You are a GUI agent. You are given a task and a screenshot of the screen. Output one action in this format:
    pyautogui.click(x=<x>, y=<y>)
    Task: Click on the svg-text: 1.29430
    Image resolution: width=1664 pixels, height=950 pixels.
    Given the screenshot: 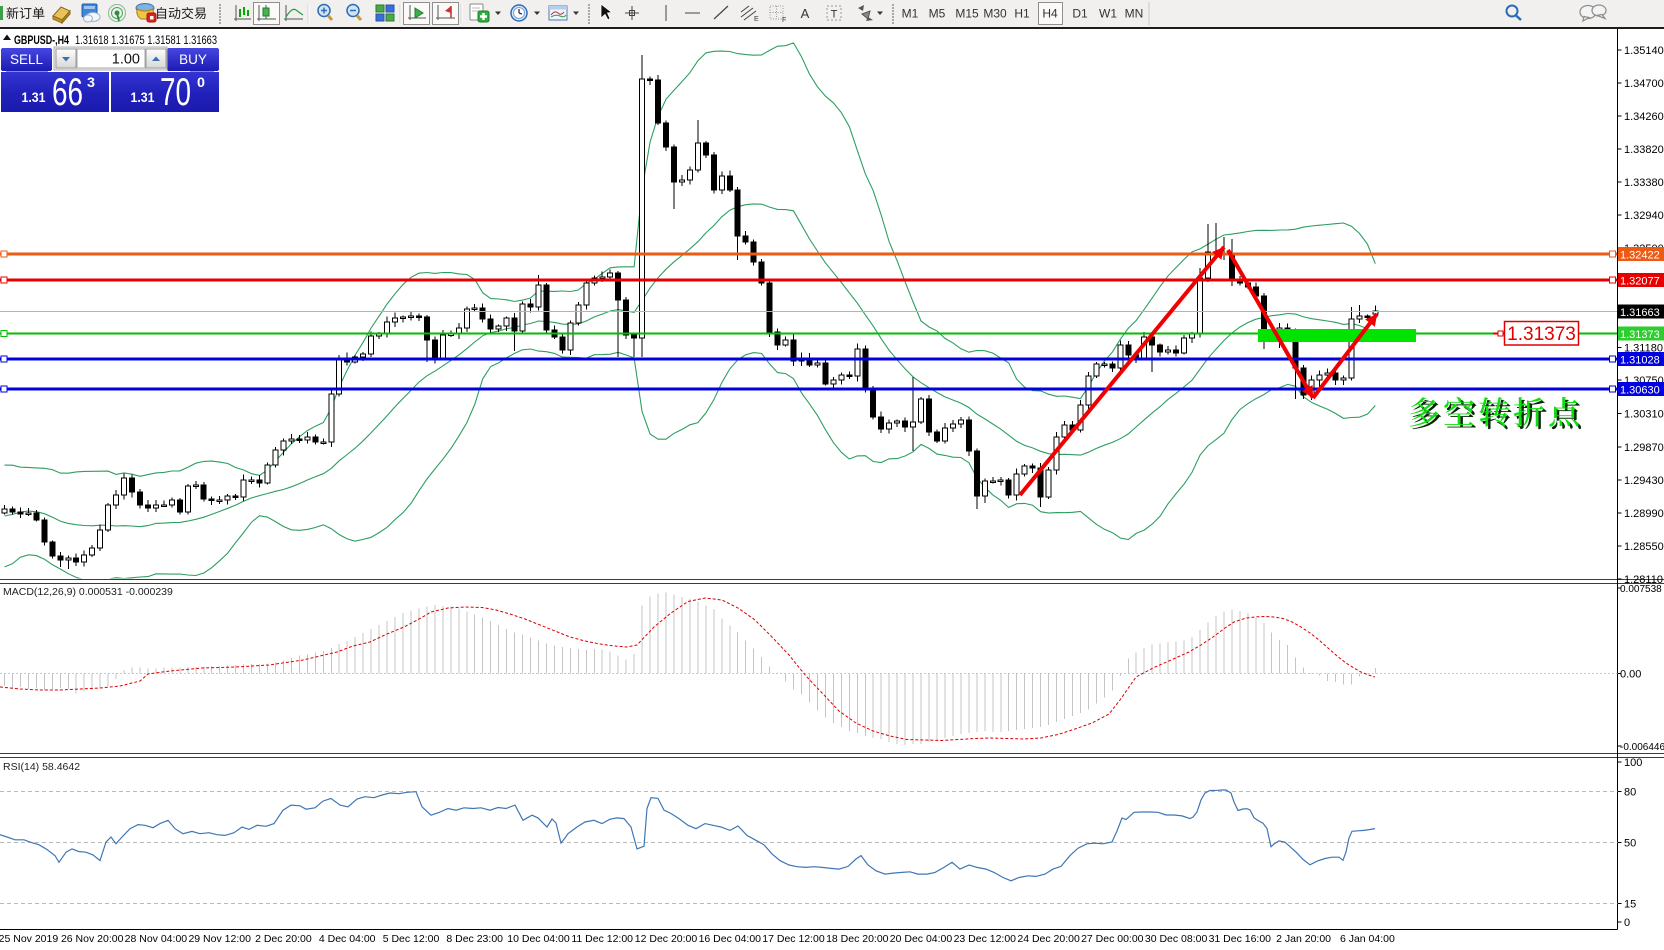 What is the action you would take?
    pyautogui.click(x=1644, y=481)
    